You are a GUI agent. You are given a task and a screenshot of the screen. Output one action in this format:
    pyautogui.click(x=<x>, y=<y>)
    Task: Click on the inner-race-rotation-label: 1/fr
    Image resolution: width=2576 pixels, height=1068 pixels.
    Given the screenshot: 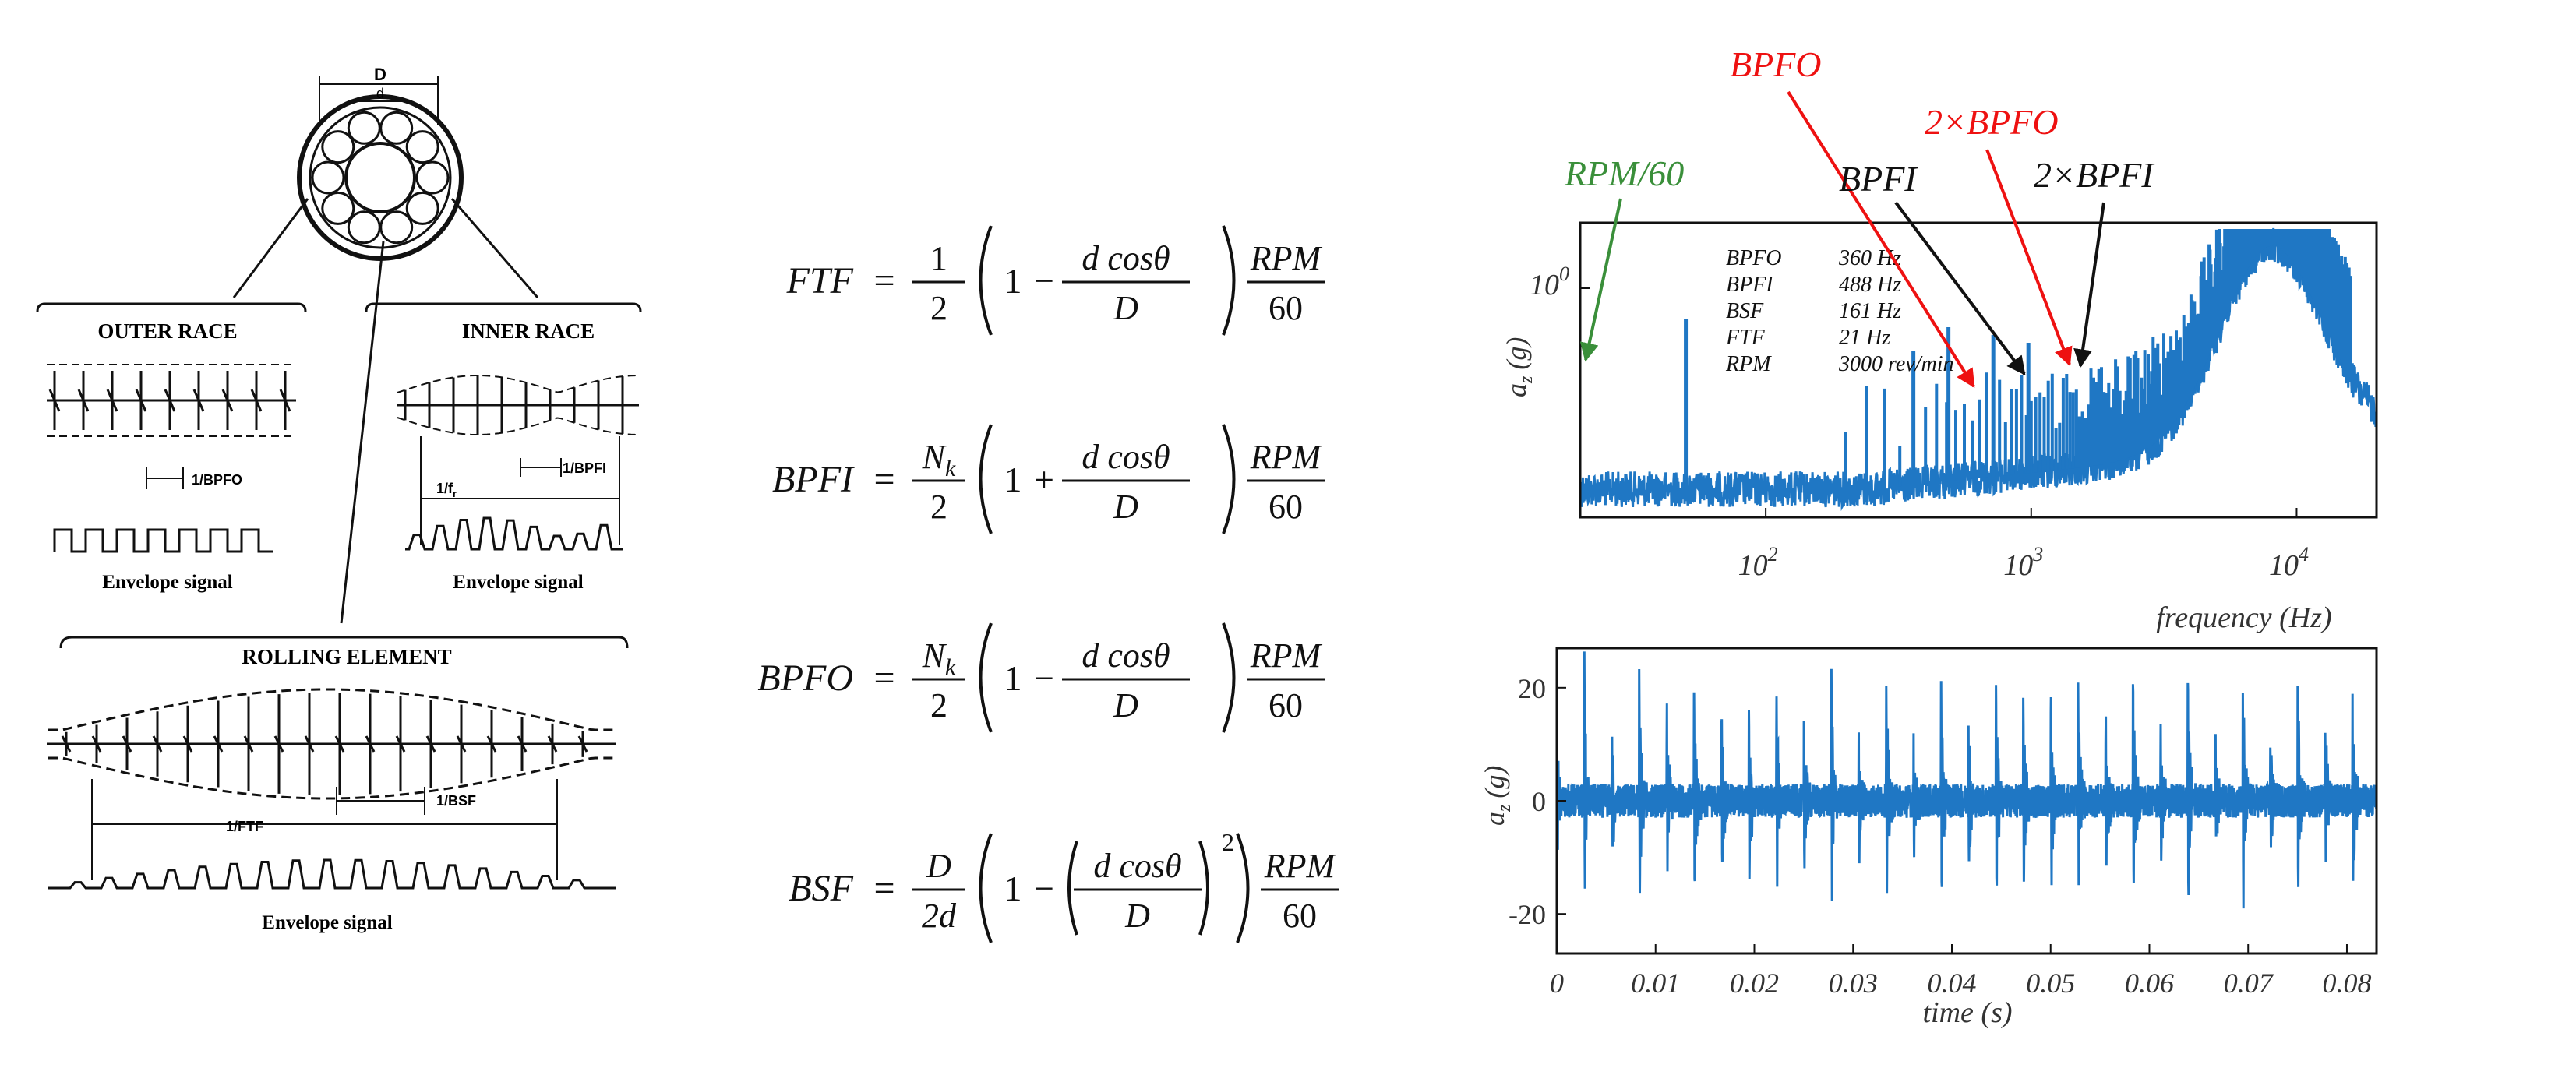 What is the action you would take?
    pyautogui.click(x=446, y=490)
    